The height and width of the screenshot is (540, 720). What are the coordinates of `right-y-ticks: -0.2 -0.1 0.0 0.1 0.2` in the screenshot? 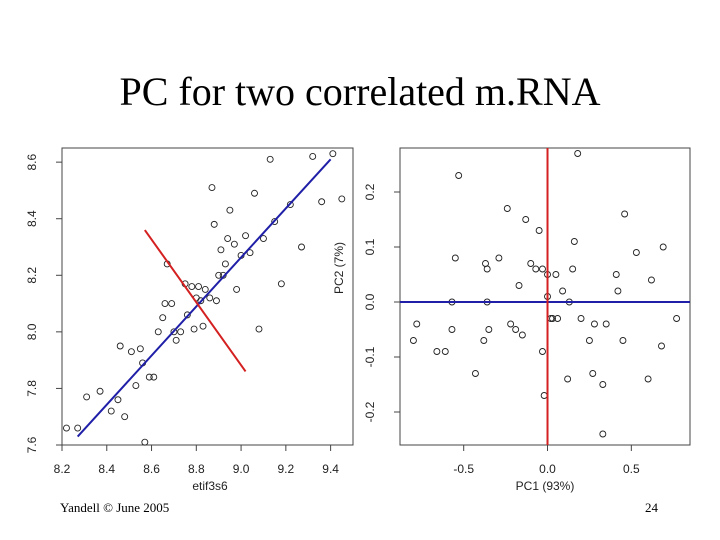 It's located at (381, 302).